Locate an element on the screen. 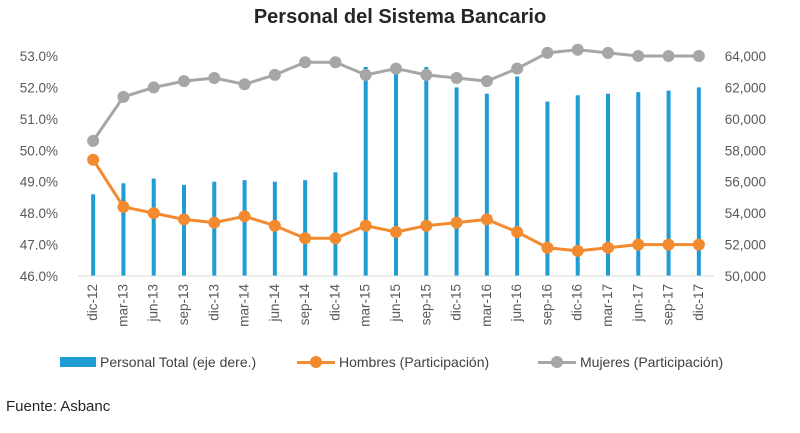 Image resolution: width=800 pixels, height=433 pixels. x-tick-label: dic-15 is located at coordinates (456, 302).